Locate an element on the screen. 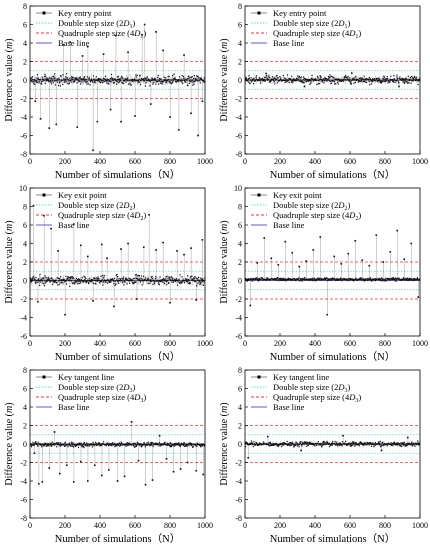 This screenshot has width=430, height=550. y-tick-label: 8 is located at coordinates (240, 206).